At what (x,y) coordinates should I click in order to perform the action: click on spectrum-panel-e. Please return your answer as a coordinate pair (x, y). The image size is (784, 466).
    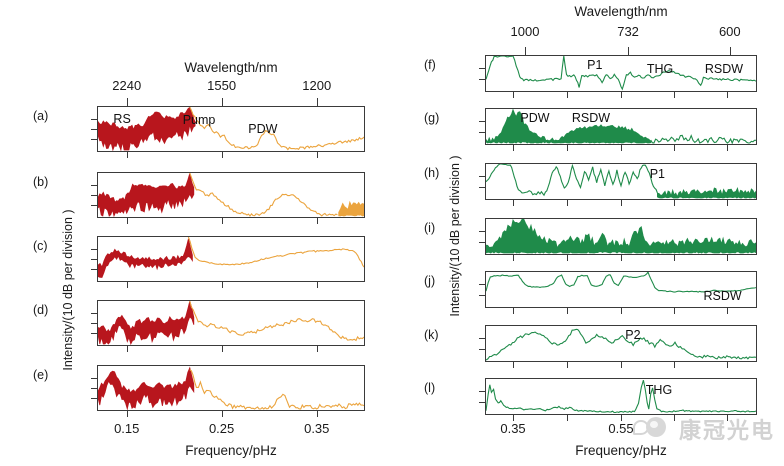
    Looking at the image, I should click on (231, 388).